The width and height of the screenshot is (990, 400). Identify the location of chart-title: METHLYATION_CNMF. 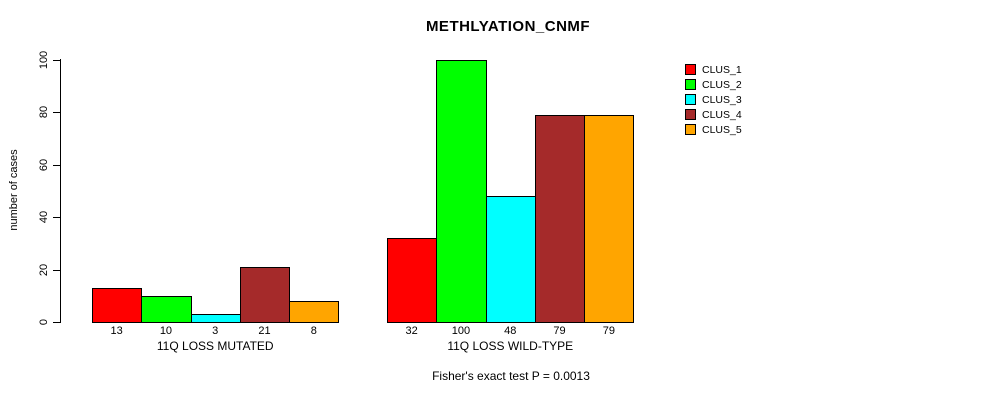
(508, 26).